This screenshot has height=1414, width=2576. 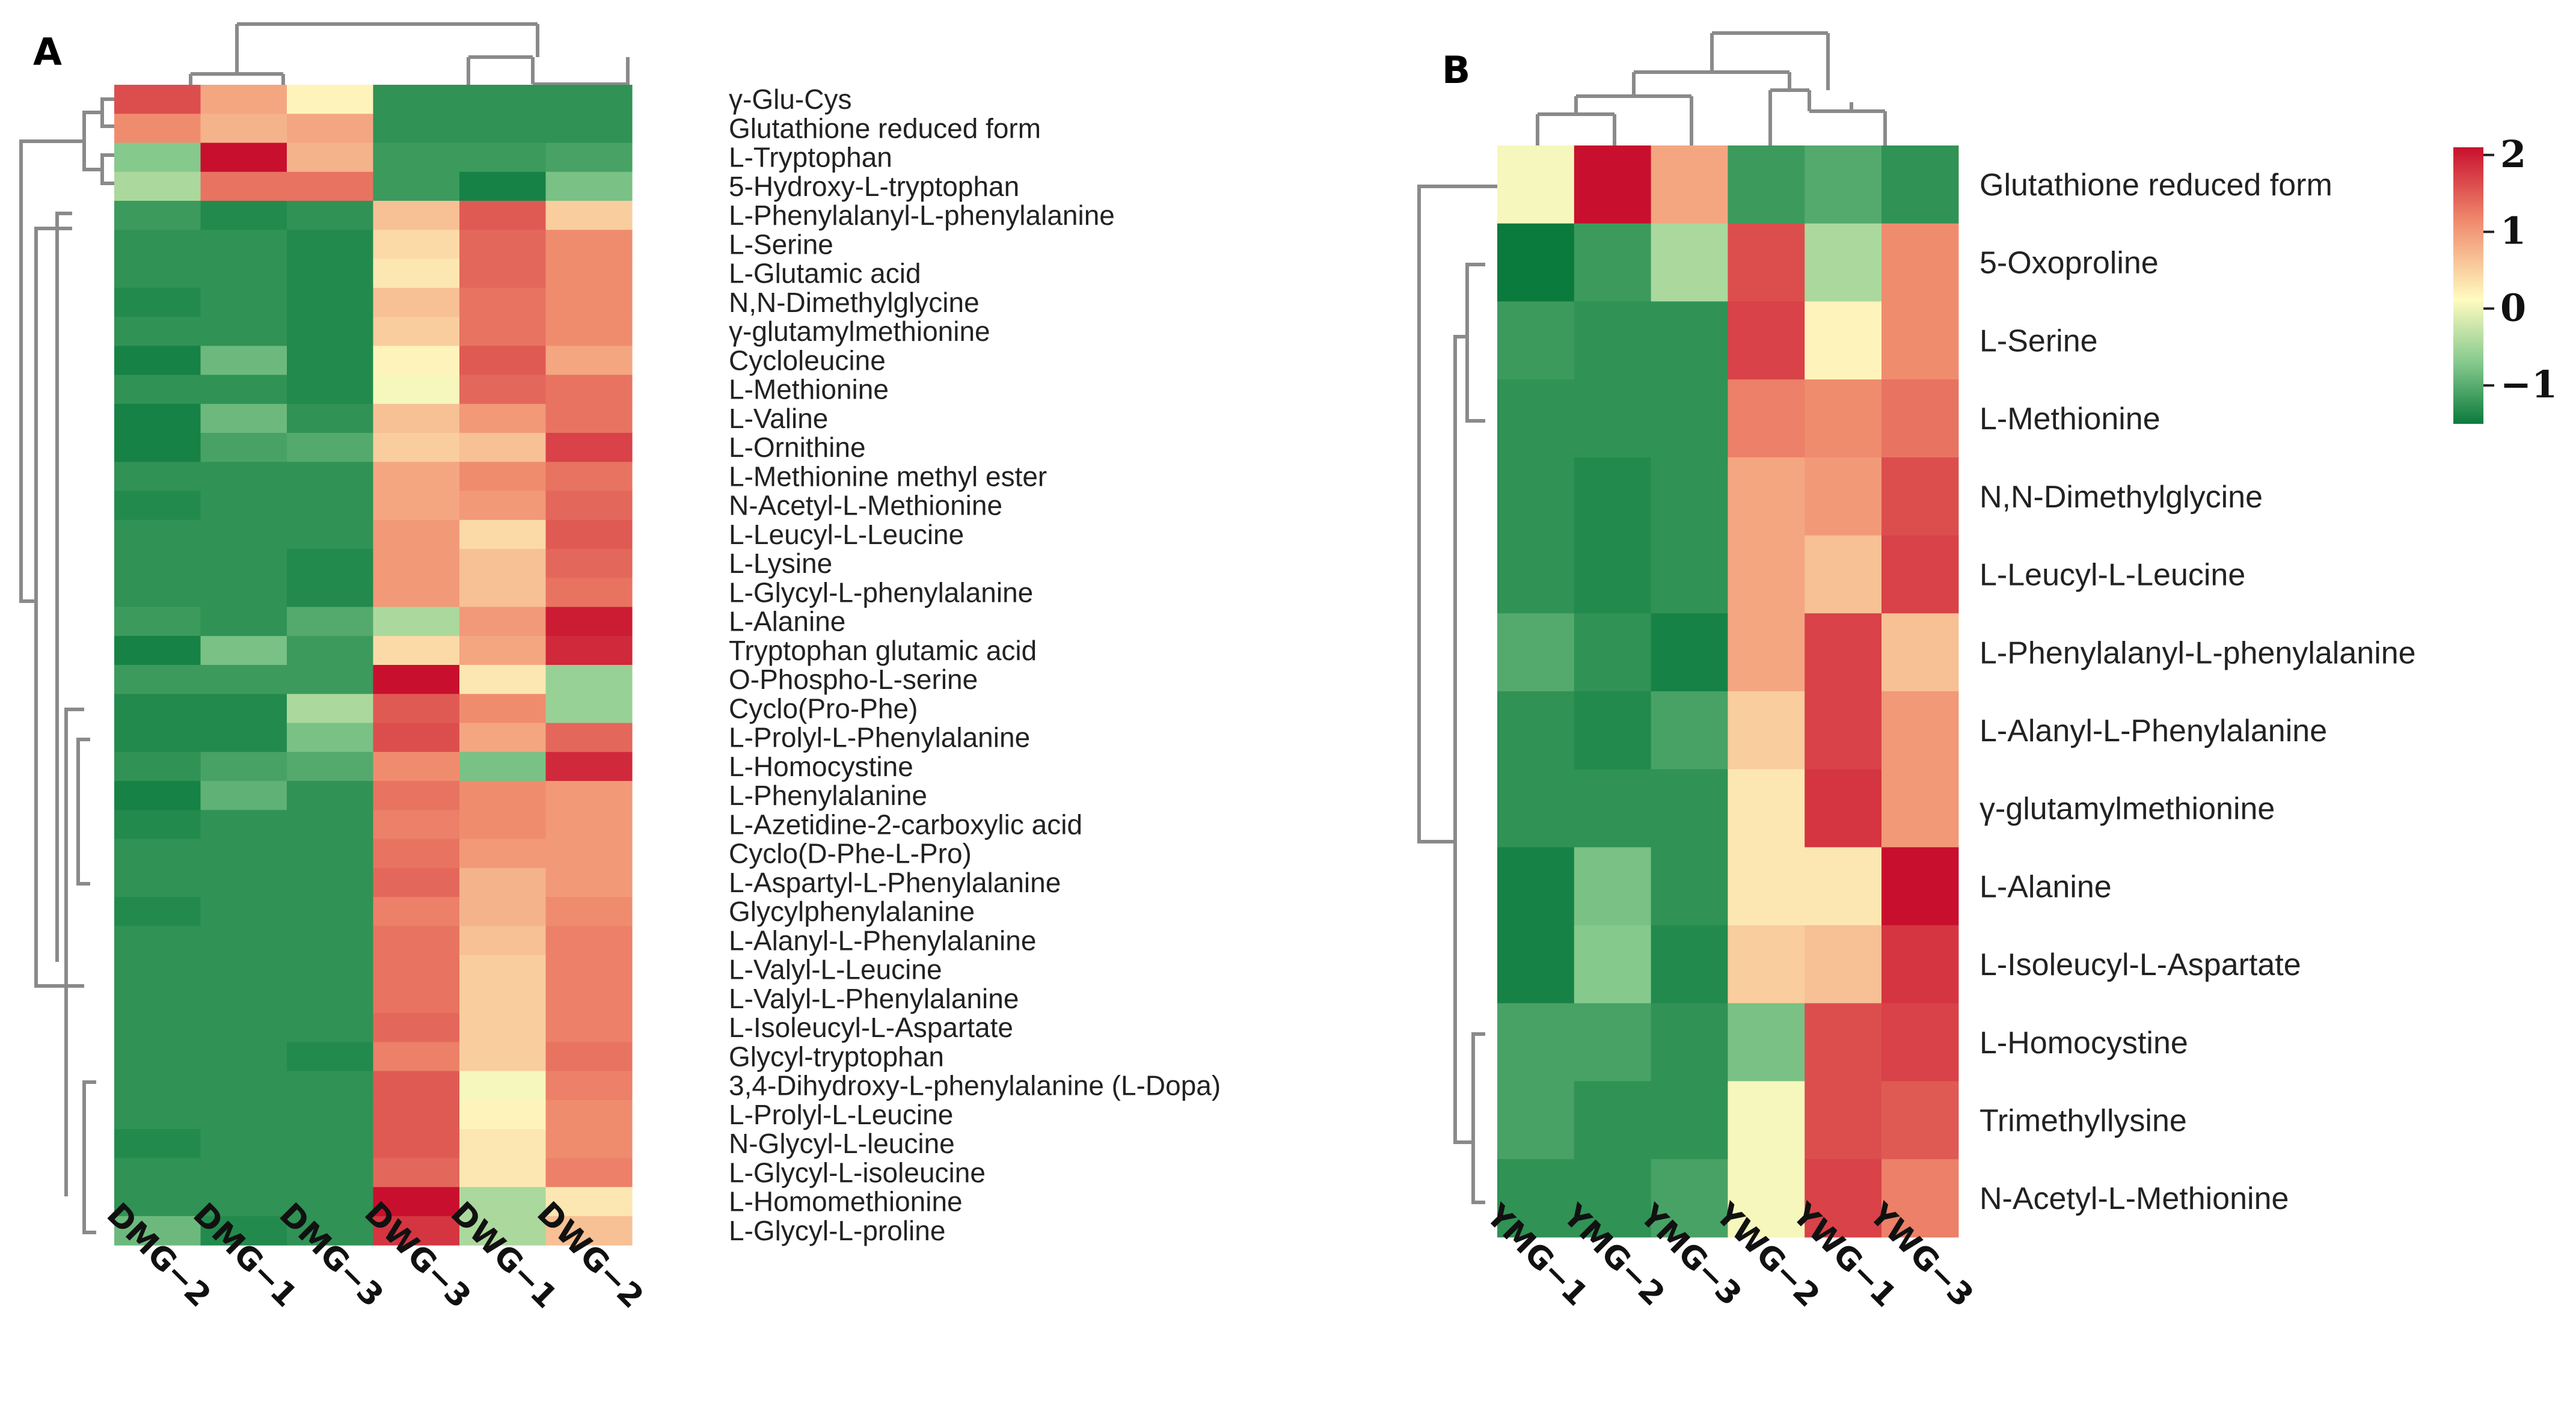 What do you see at coordinates (874, 998) in the screenshot?
I see `row-label: L-Valyl-L-Phenylalanine` at bounding box center [874, 998].